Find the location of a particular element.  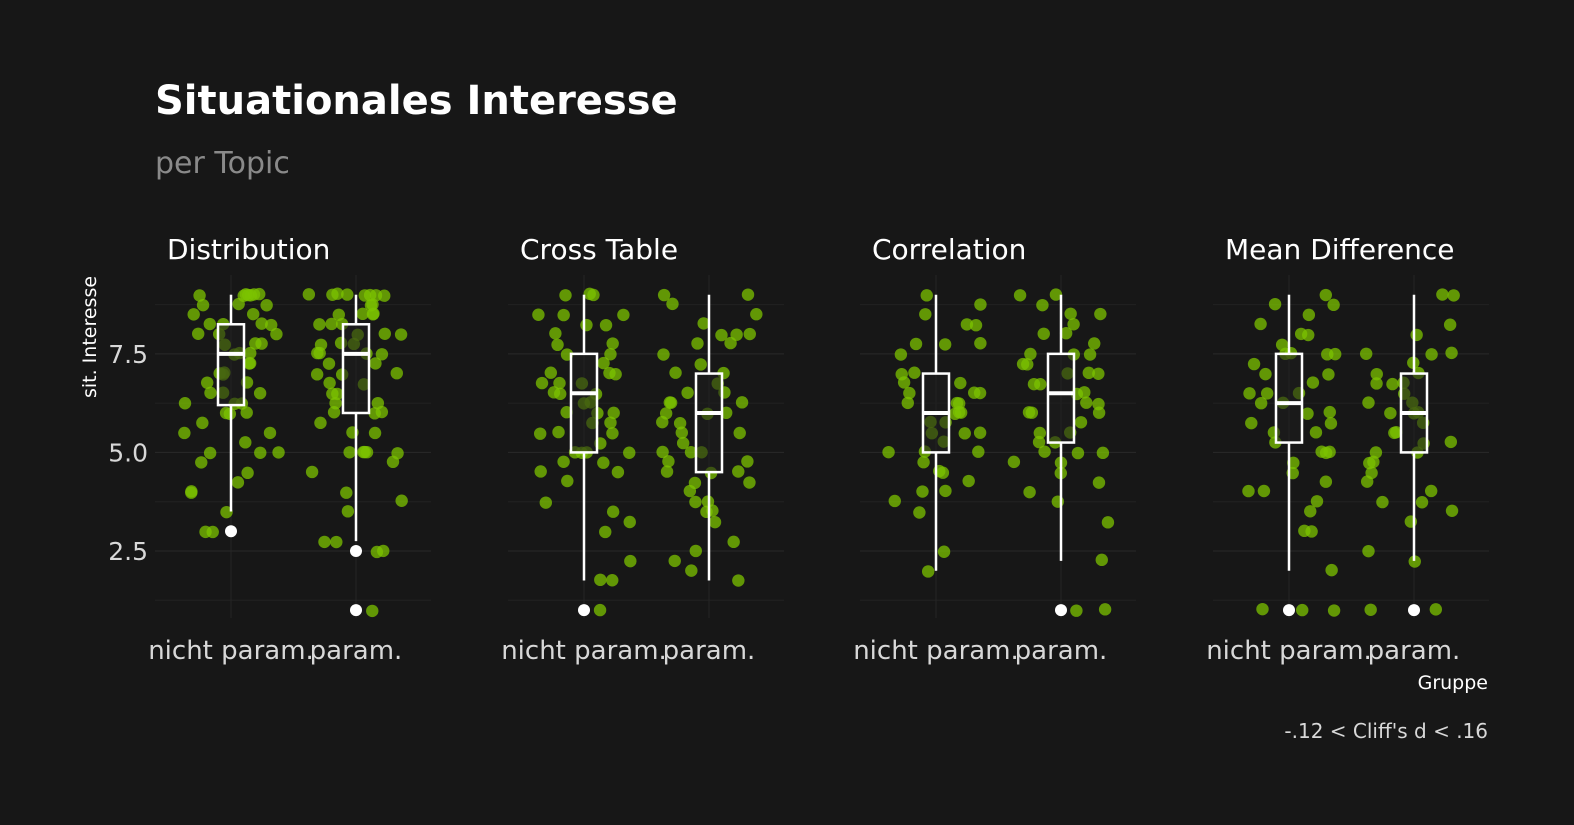

y-tick-label: 7.5 is located at coordinates (128, 354).